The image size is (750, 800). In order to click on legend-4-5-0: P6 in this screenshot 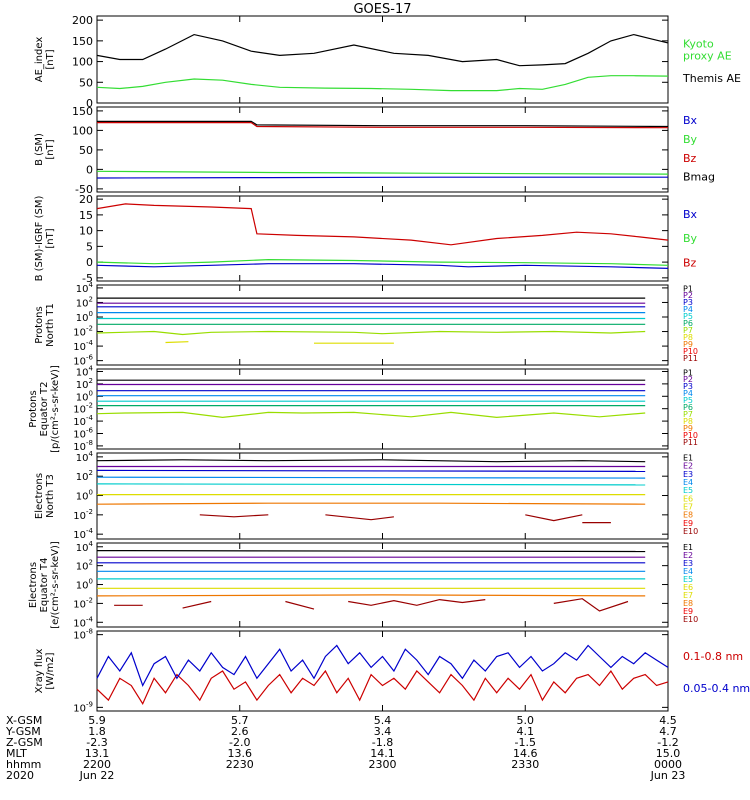, I will do `click(688, 407)`.